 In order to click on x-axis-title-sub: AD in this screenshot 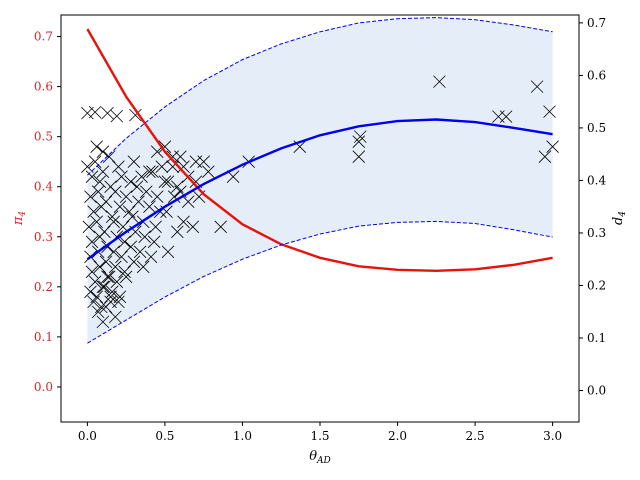, I will do `click(323, 461)`.